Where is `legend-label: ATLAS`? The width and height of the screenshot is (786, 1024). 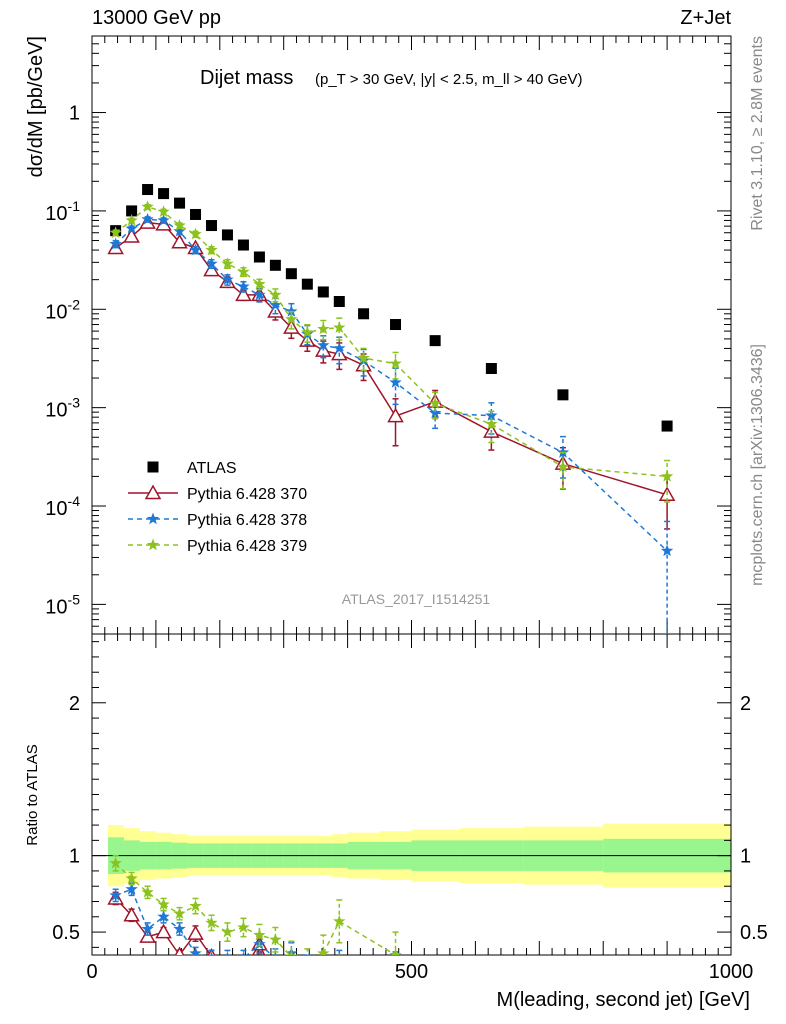 legend-label: ATLAS is located at coordinates (212, 468).